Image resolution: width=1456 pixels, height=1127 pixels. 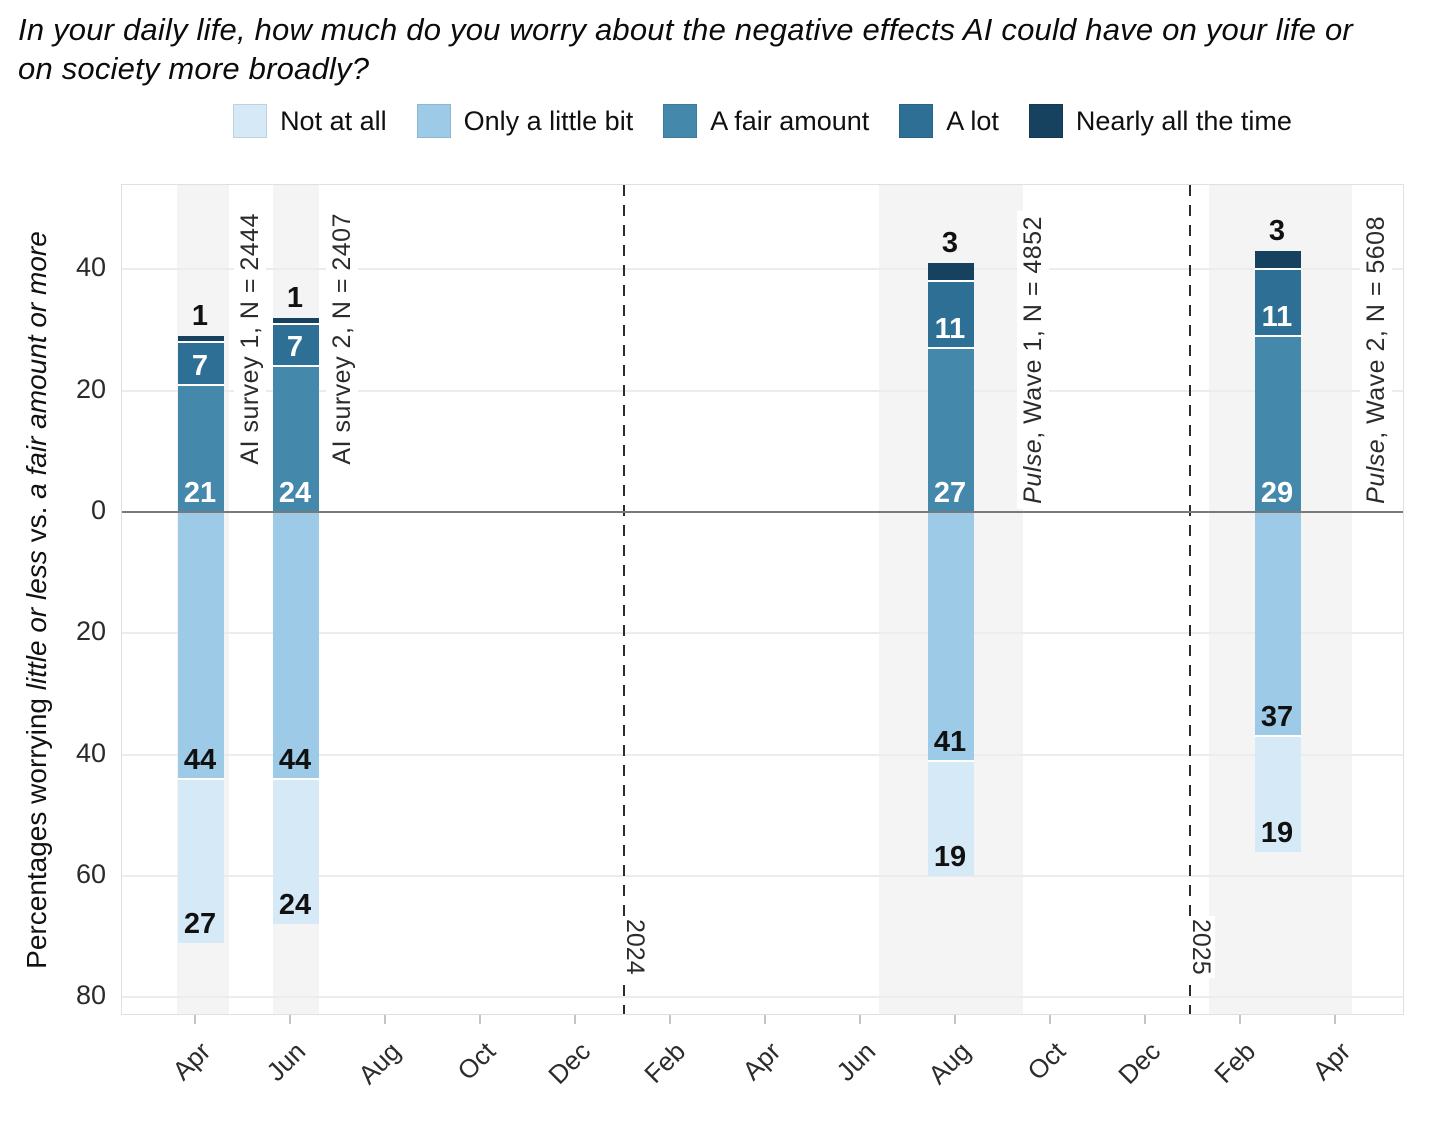 I want to click on y-tick-label: 80, so click(x=90, y=995).